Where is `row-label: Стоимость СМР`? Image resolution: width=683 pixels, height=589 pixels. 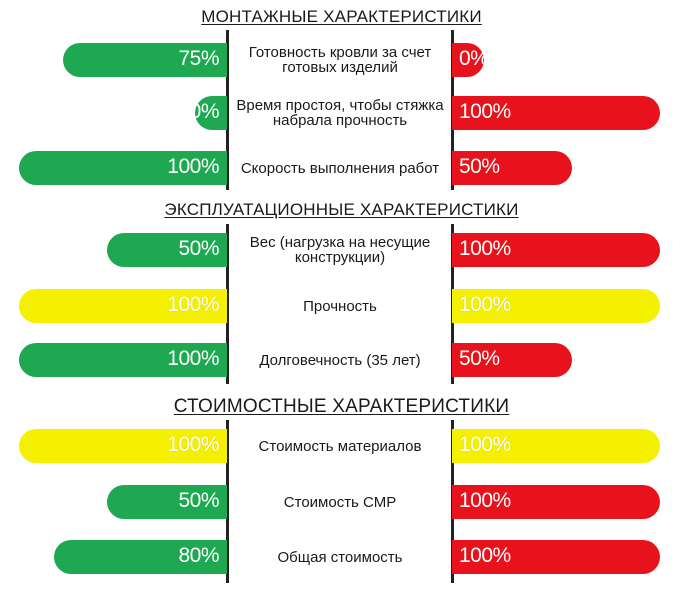 row-label: Стоимость СМР is located at coordinates (340, 502).